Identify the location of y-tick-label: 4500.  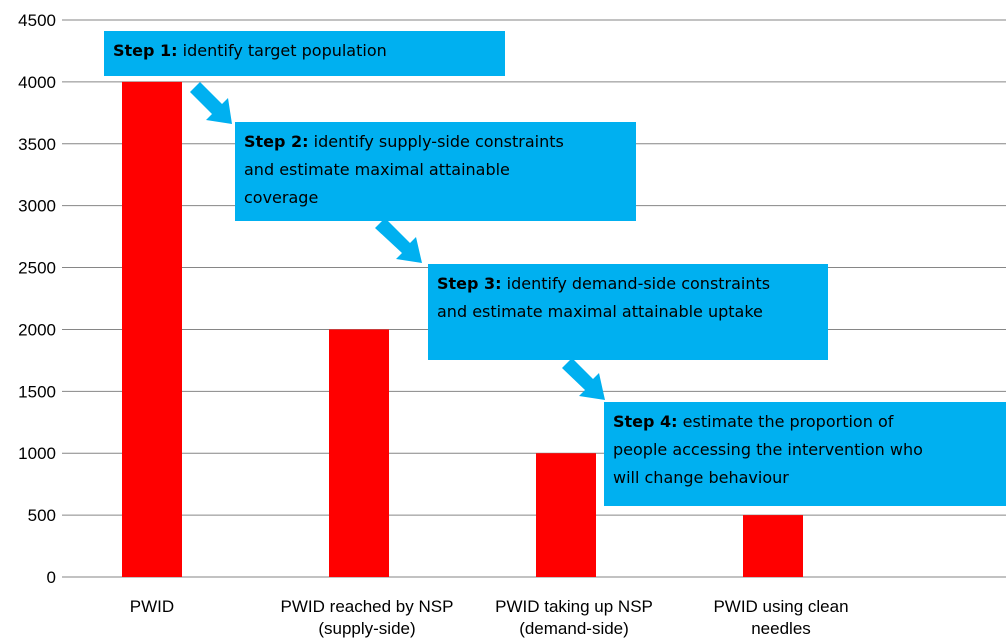
(37, 20).